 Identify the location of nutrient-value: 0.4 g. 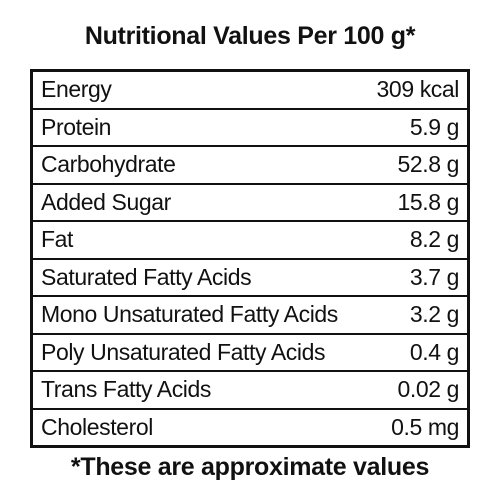
(416, 351).